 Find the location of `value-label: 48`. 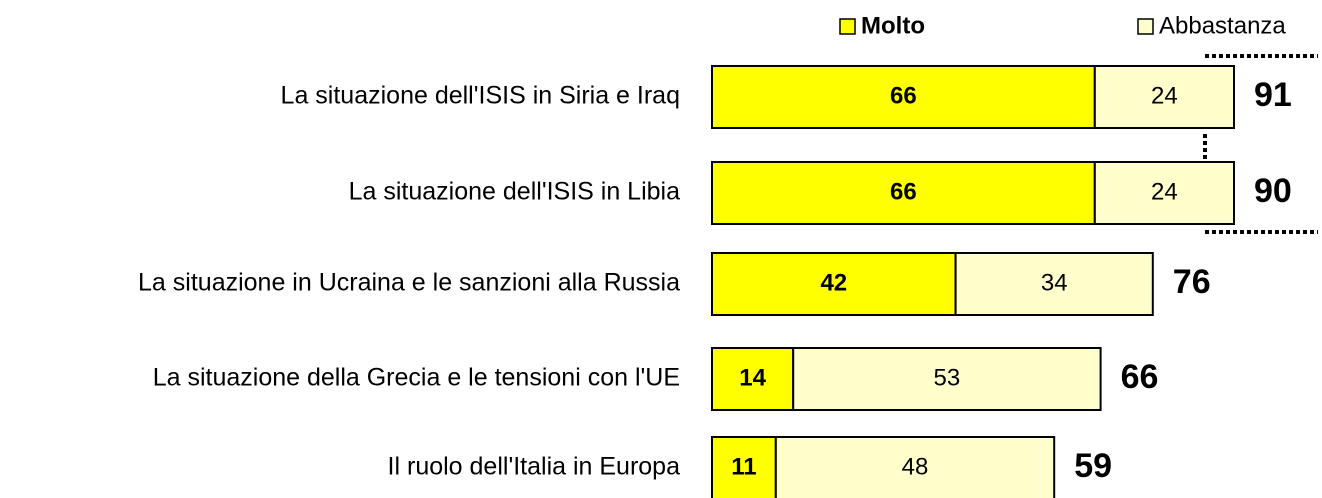

value-label: 48 is located at coordinates (915, 466).